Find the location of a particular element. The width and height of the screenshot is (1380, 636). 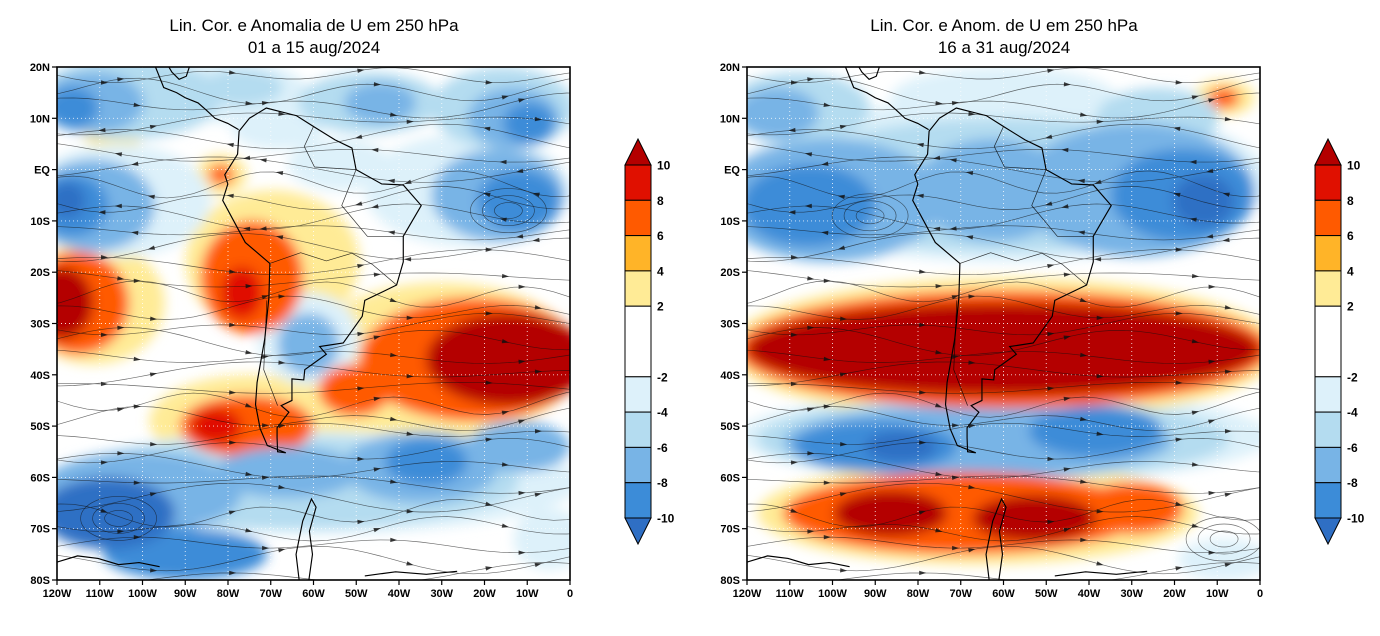

colorbar-tick-label: 10 is located at coordinates (664, 166).